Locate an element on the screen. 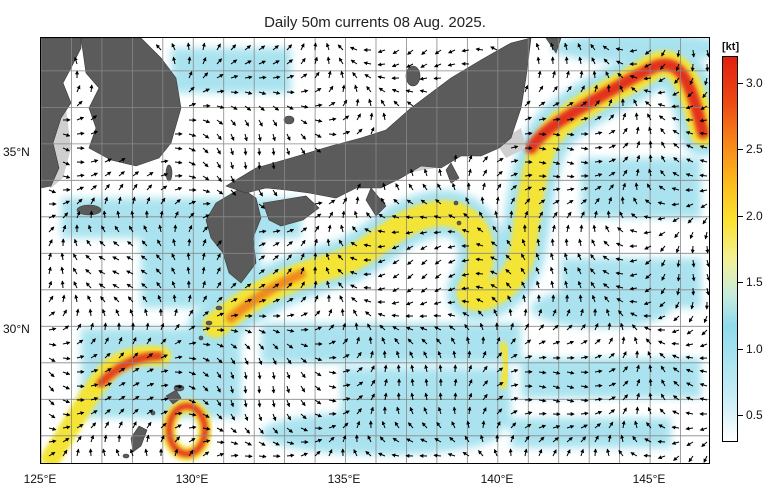  colorbar-tick-mark is located at coordinates (740, 283).